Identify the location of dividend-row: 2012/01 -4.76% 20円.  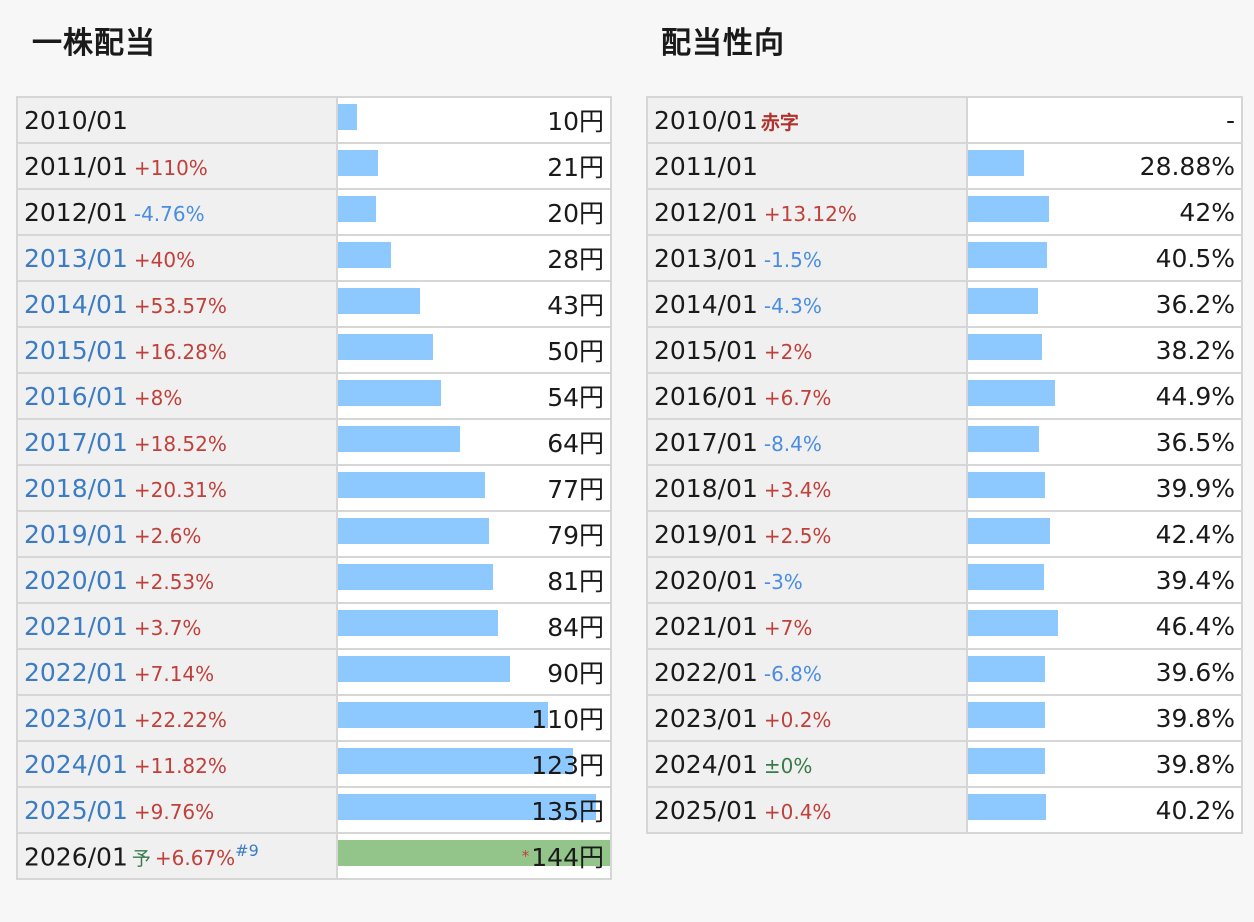
(314, 212).